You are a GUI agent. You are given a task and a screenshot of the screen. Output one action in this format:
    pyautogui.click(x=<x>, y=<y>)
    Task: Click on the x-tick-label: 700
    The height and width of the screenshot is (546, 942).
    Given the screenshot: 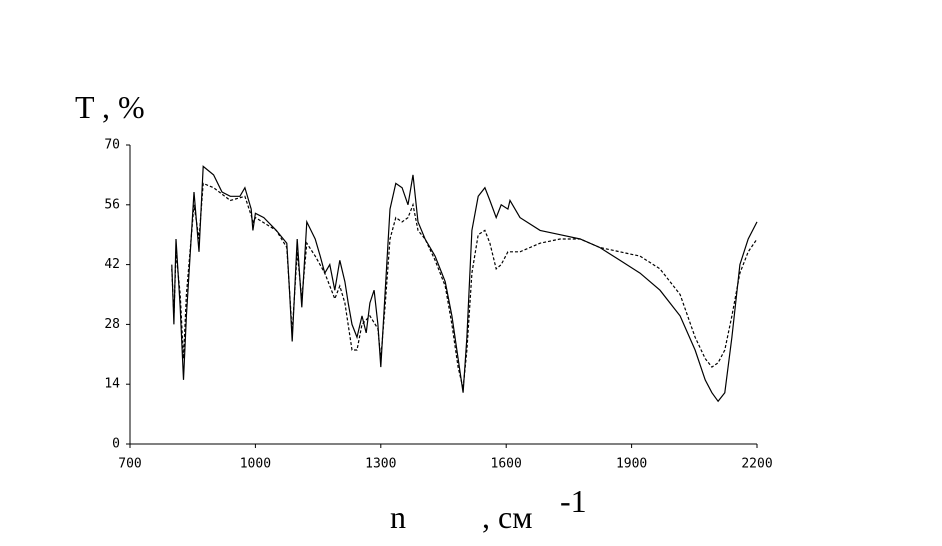 What is the action you would take?
    pyautogui.click(x=129, y=464)
    